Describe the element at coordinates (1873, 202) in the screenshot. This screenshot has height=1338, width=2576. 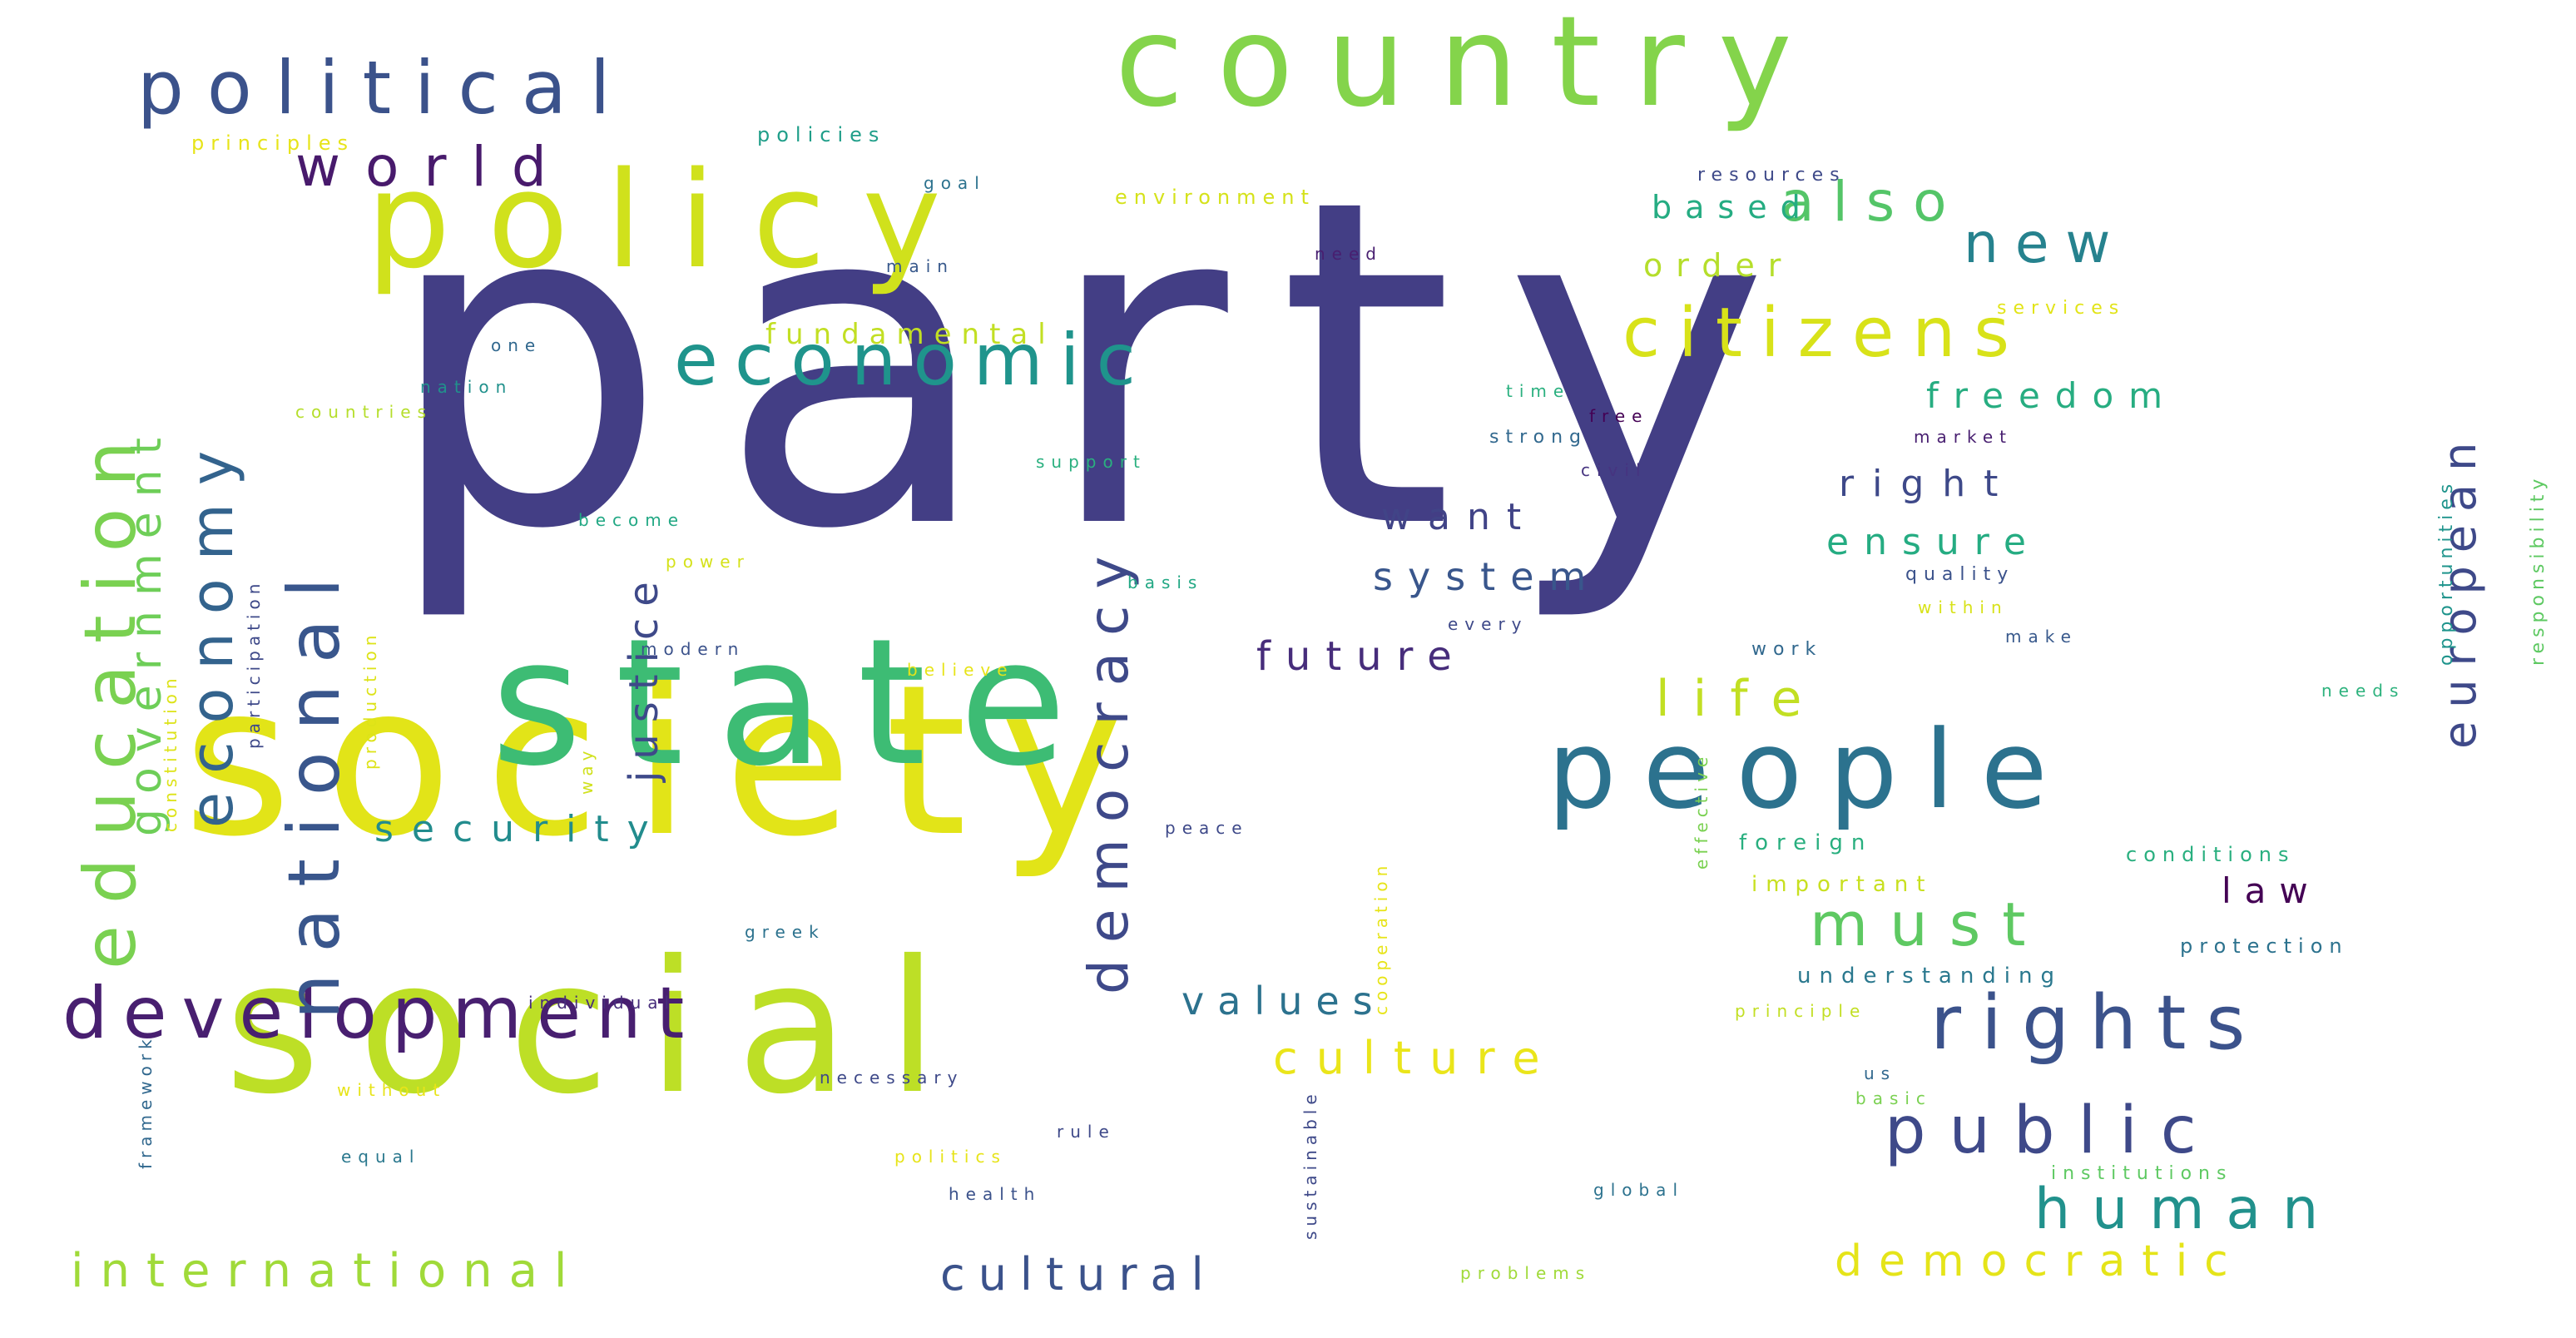
I see `word-also: also` at that location.